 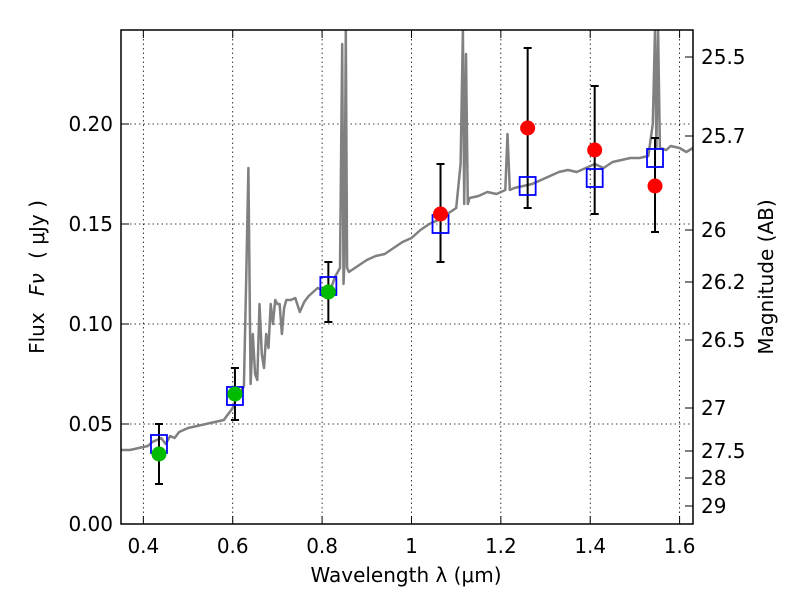 What do you see at coordinates (590, 546) in the screenshot?
I see `x-tick-label: 1.4` at bounding box center [590, 546].